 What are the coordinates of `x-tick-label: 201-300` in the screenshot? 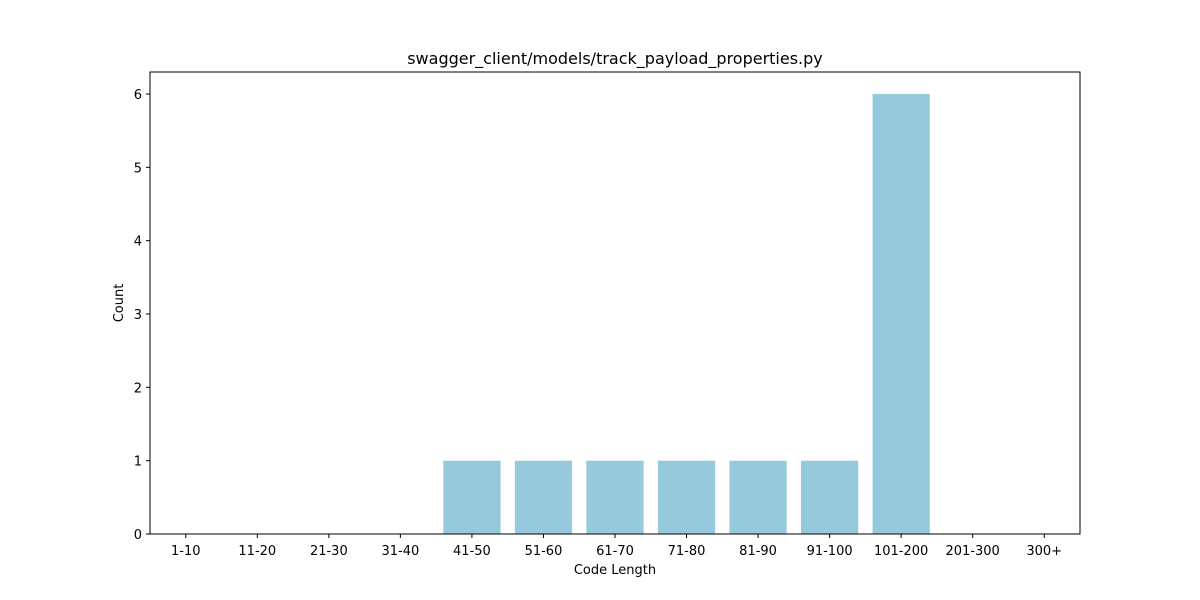 It's located at (973, 551).